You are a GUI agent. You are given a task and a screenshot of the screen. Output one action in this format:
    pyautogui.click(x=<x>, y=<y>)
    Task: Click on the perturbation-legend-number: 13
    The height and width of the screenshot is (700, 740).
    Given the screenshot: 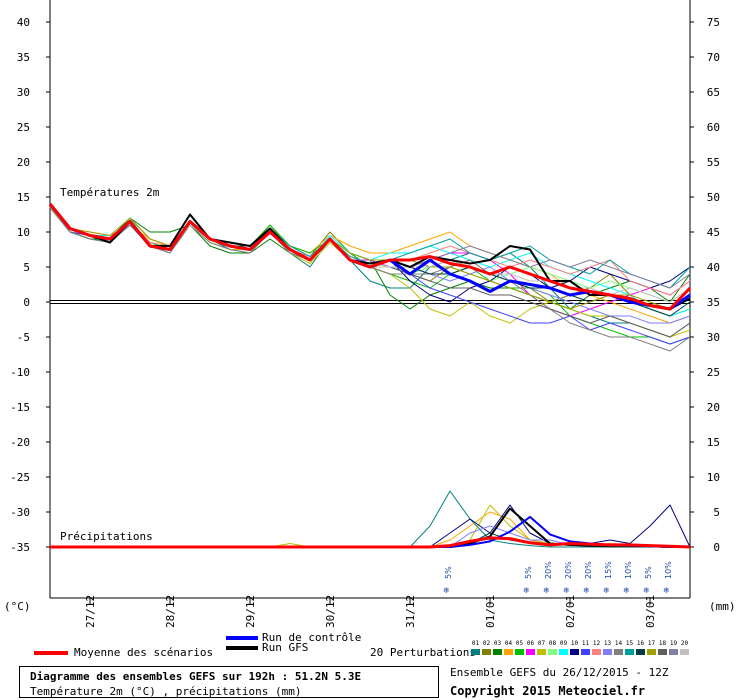 What is the action you would take?
    pyautogui.click(x=607, y=643)
    